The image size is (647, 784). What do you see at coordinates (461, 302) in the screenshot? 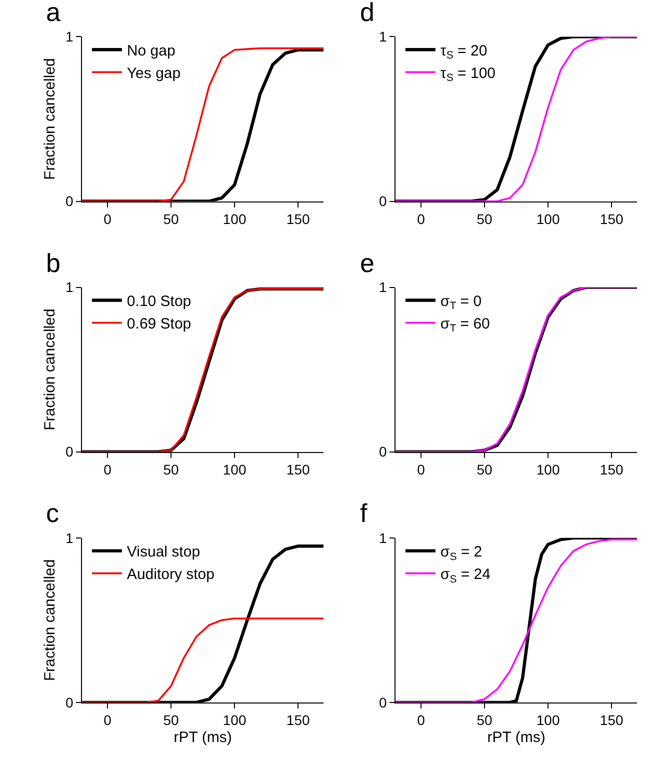
I see `legend-label: σ$_{T}$ = 0` at bounding box center [461, 302].